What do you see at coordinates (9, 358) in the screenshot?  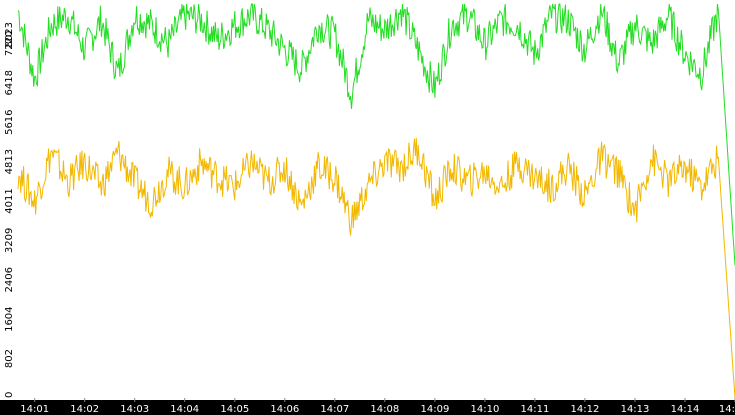 I see `y-tick-label: 802` at bounding box center [9, 358].